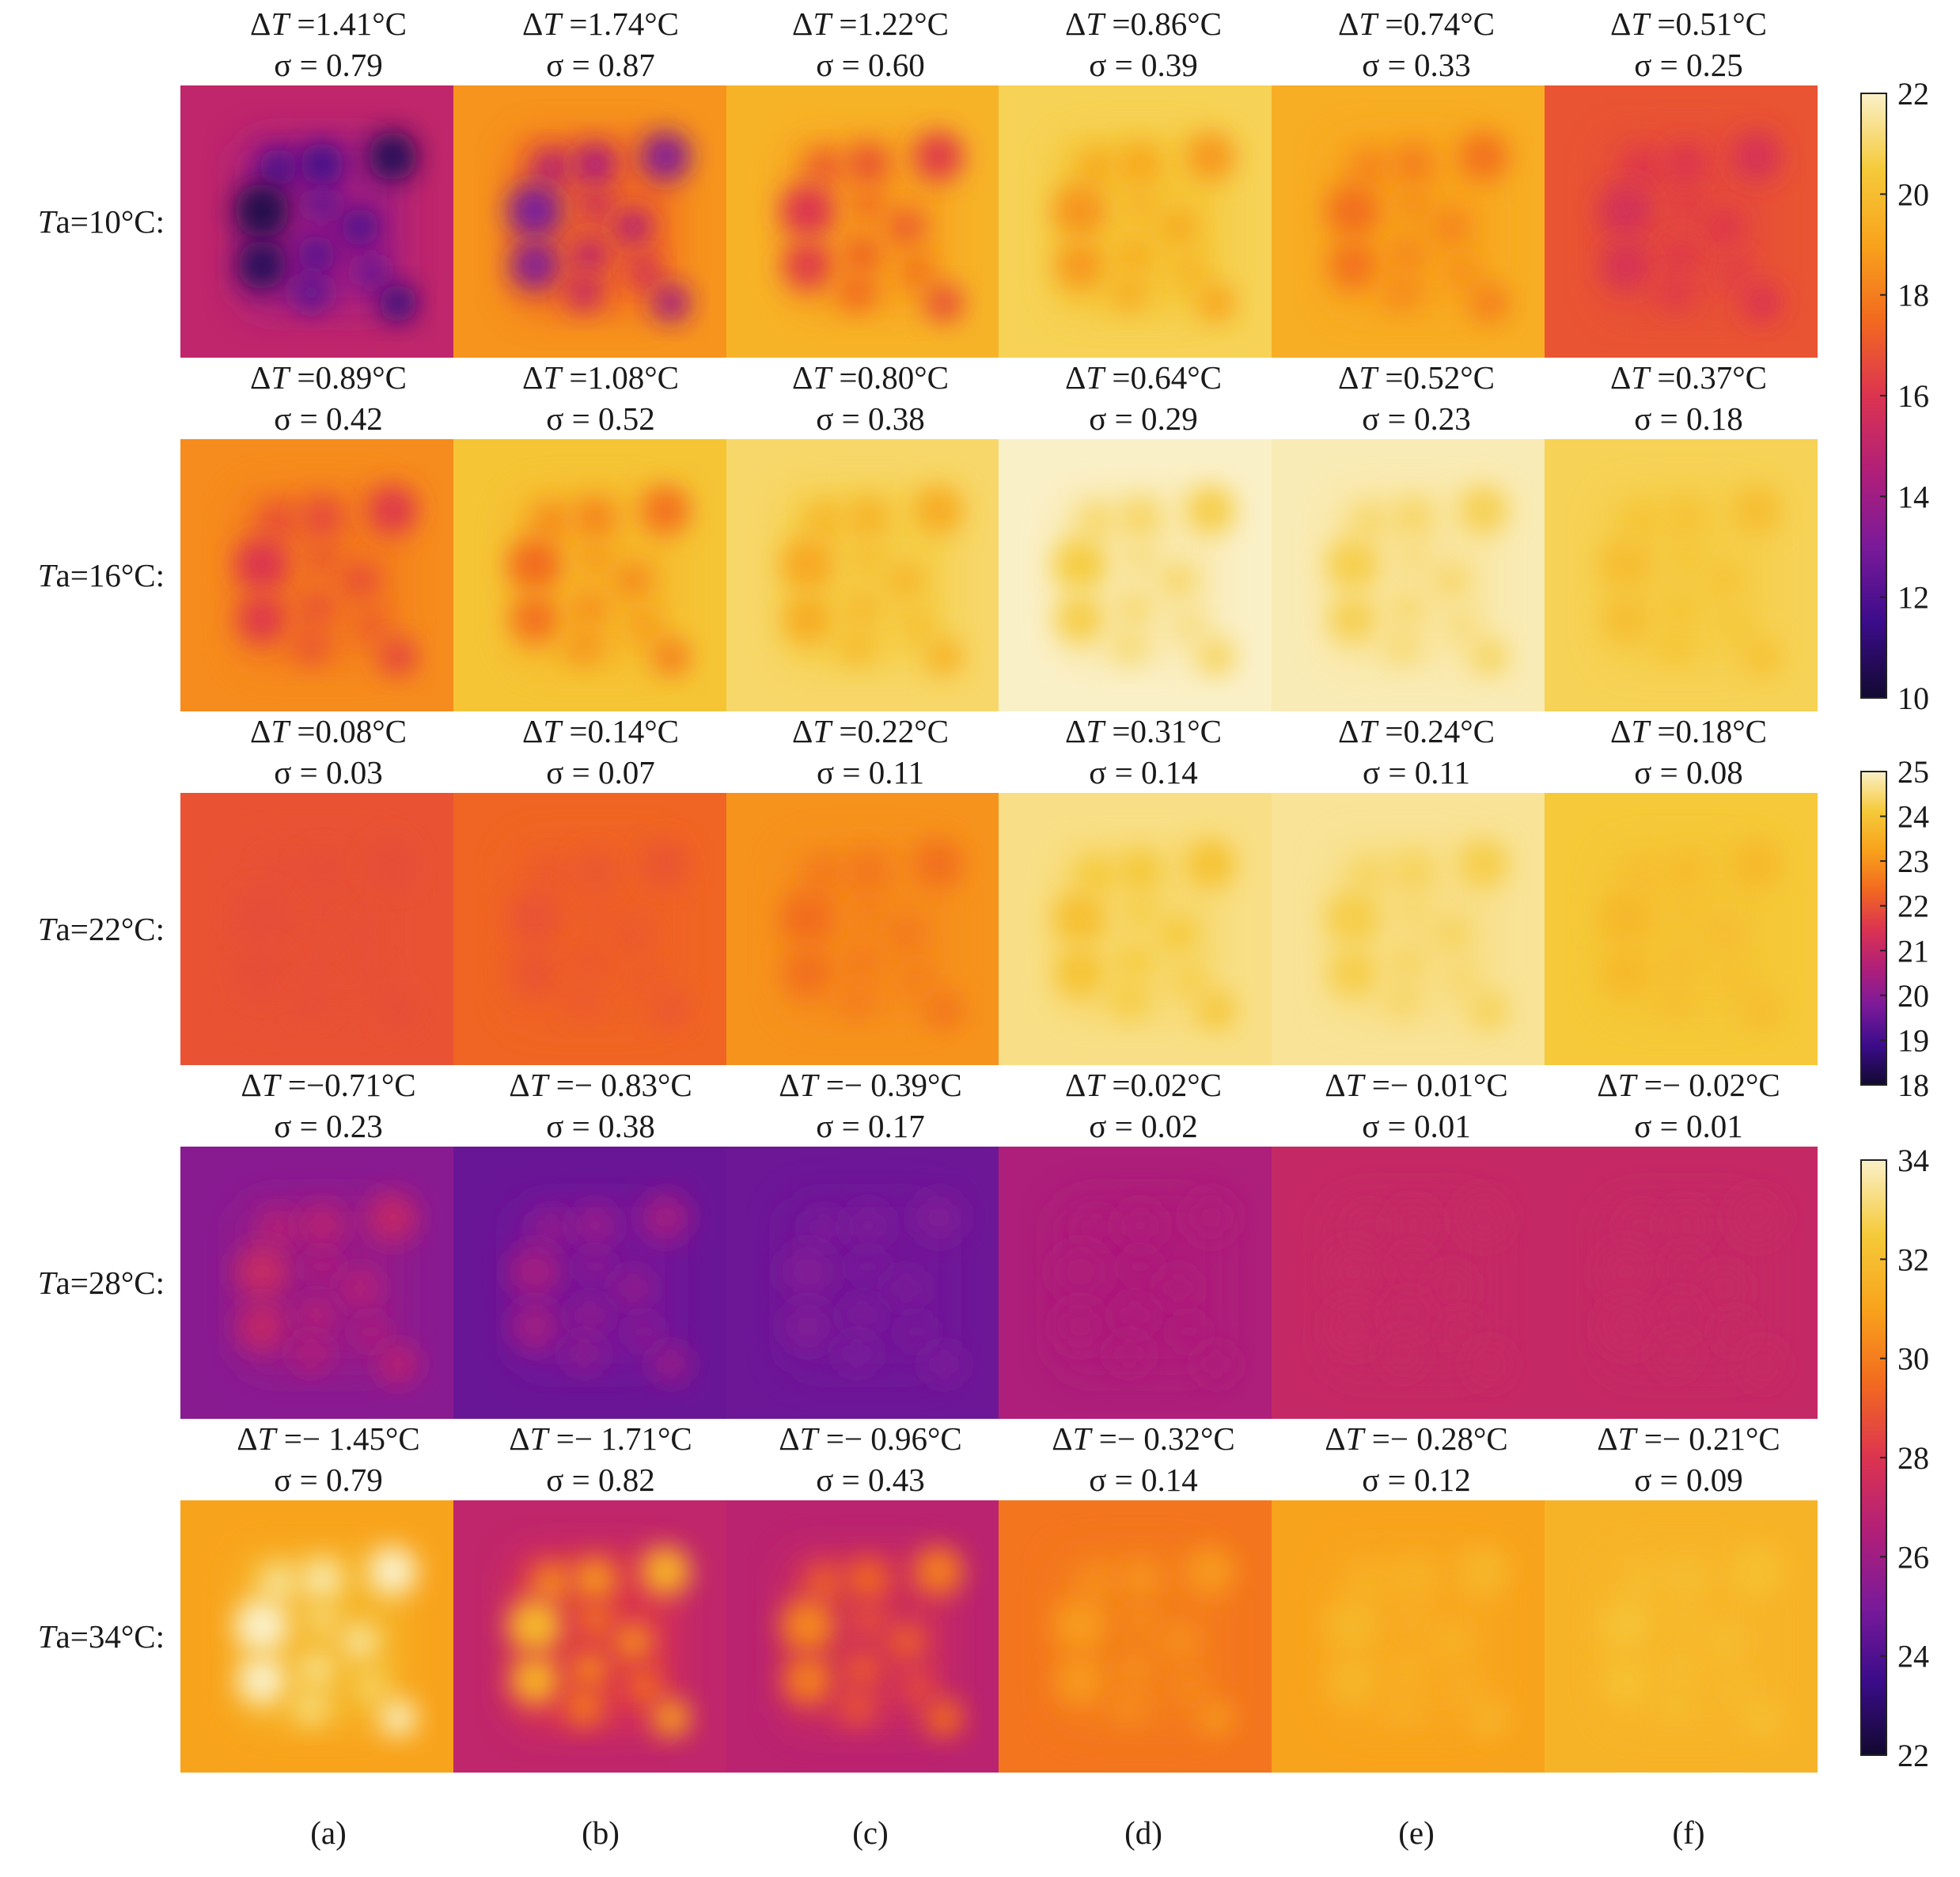  What do you see at coordinates (870, 1439) in the screenshot?
I see `delta-t-label: ΔT =− 0.96°C` at bounding box center [870, 1439].